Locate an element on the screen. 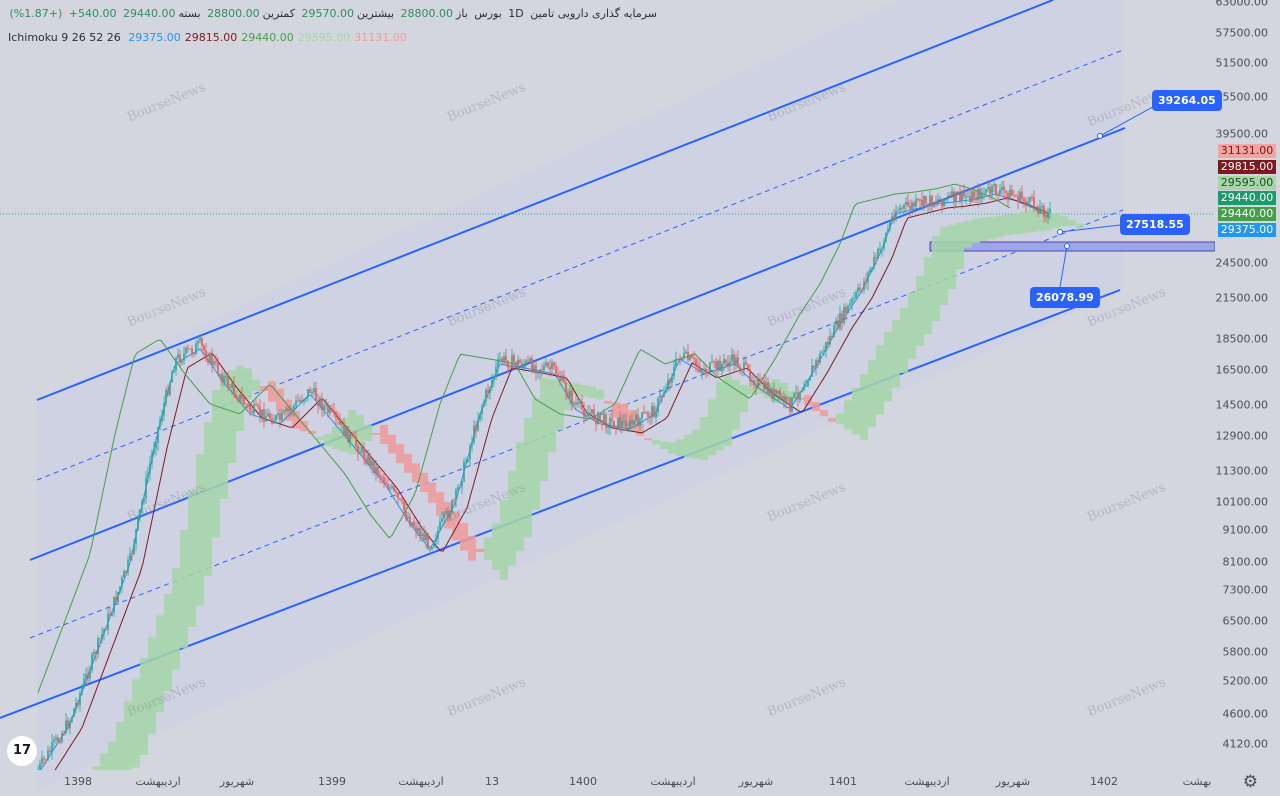 This screenshot has height=796, width=1280. time-tick-label: اردیبهشت is located at coordinates (927, 781).